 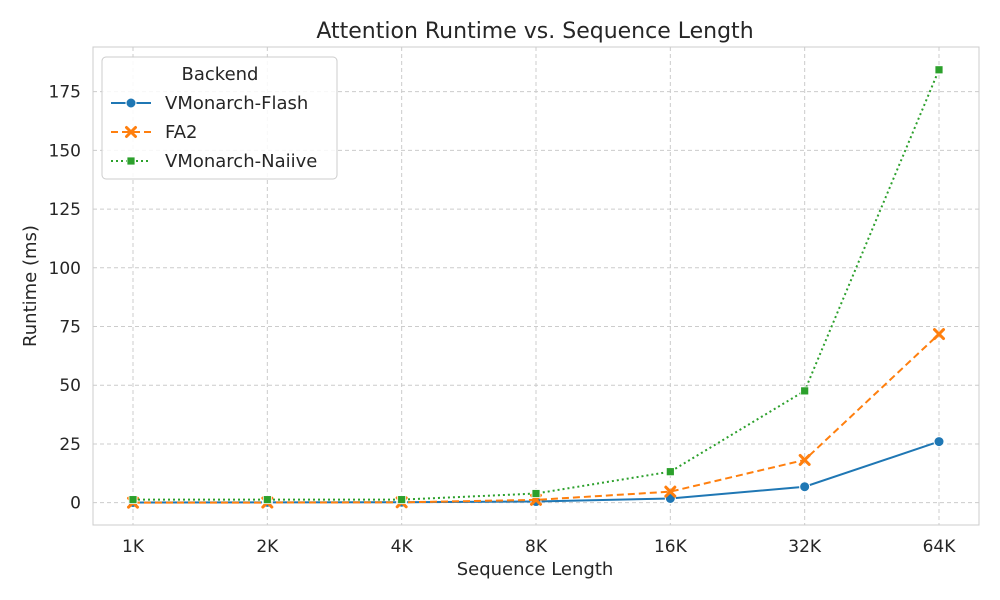 What do you see at coordinates (402, 547) in the screenshot?
I see `x-tick-label: 4K` at bounding box center [402, 547].